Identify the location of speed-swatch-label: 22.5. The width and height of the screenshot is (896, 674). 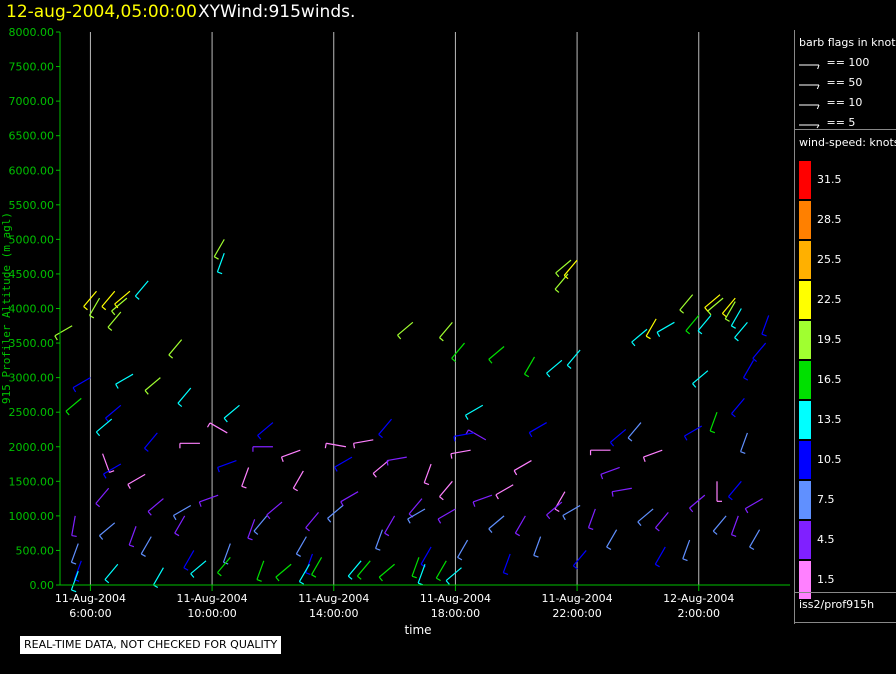
(829, 299).